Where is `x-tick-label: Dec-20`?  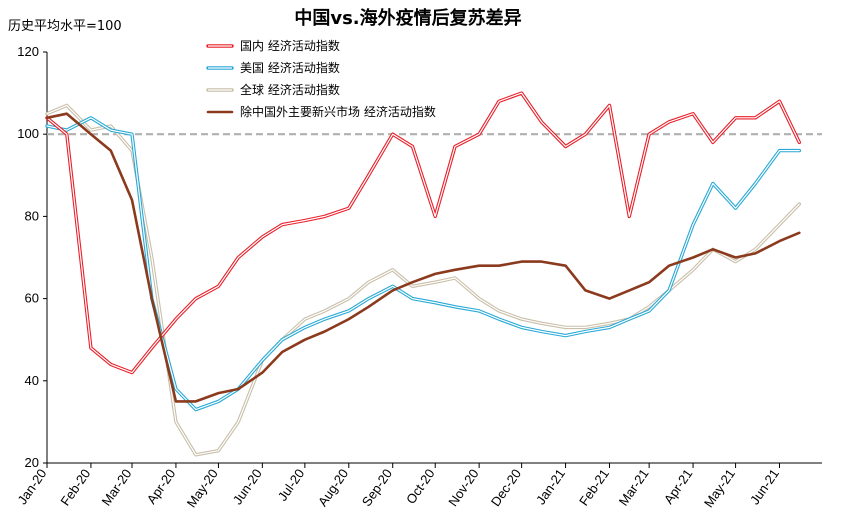 x-tick-label: Dec-20 is located at coordinates (506, 487).